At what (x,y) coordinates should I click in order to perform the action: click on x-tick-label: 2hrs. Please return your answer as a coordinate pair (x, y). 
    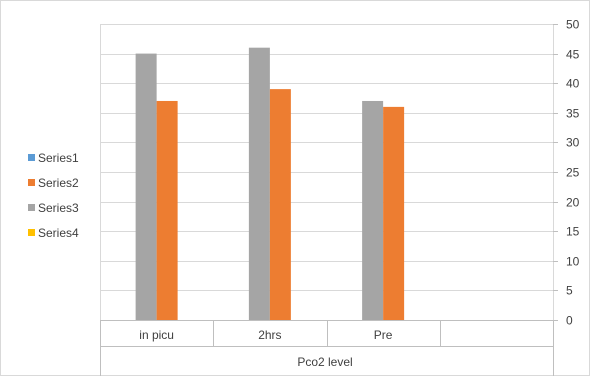
    Looking at the image, I should click on (269, 335).